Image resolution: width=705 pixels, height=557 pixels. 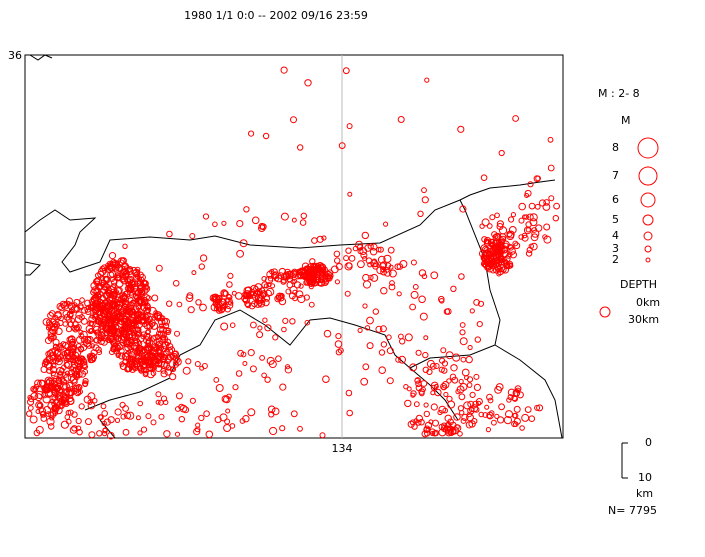 I want to click on scale-unit: km, so click(x=644, y=493).